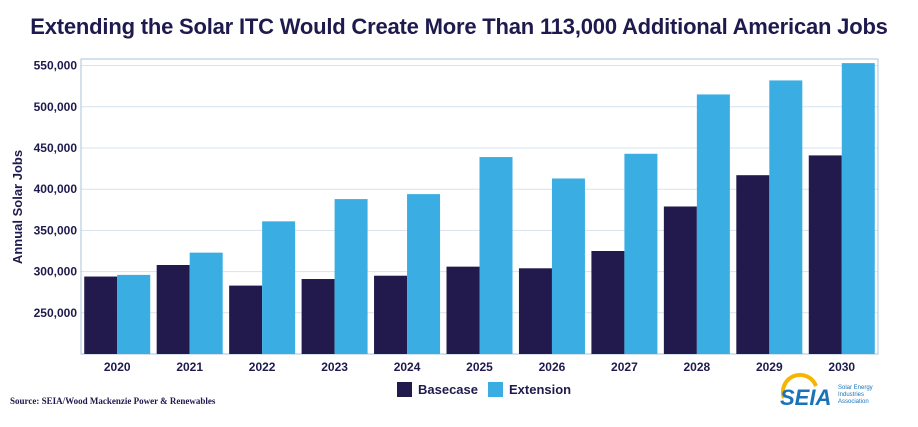 The height and width of the screenshot is (427, 918). What do you see at coordinates (318, 316) in the screenshot?
I see `bar-basecase-2023` at bounding box center [318, 316].